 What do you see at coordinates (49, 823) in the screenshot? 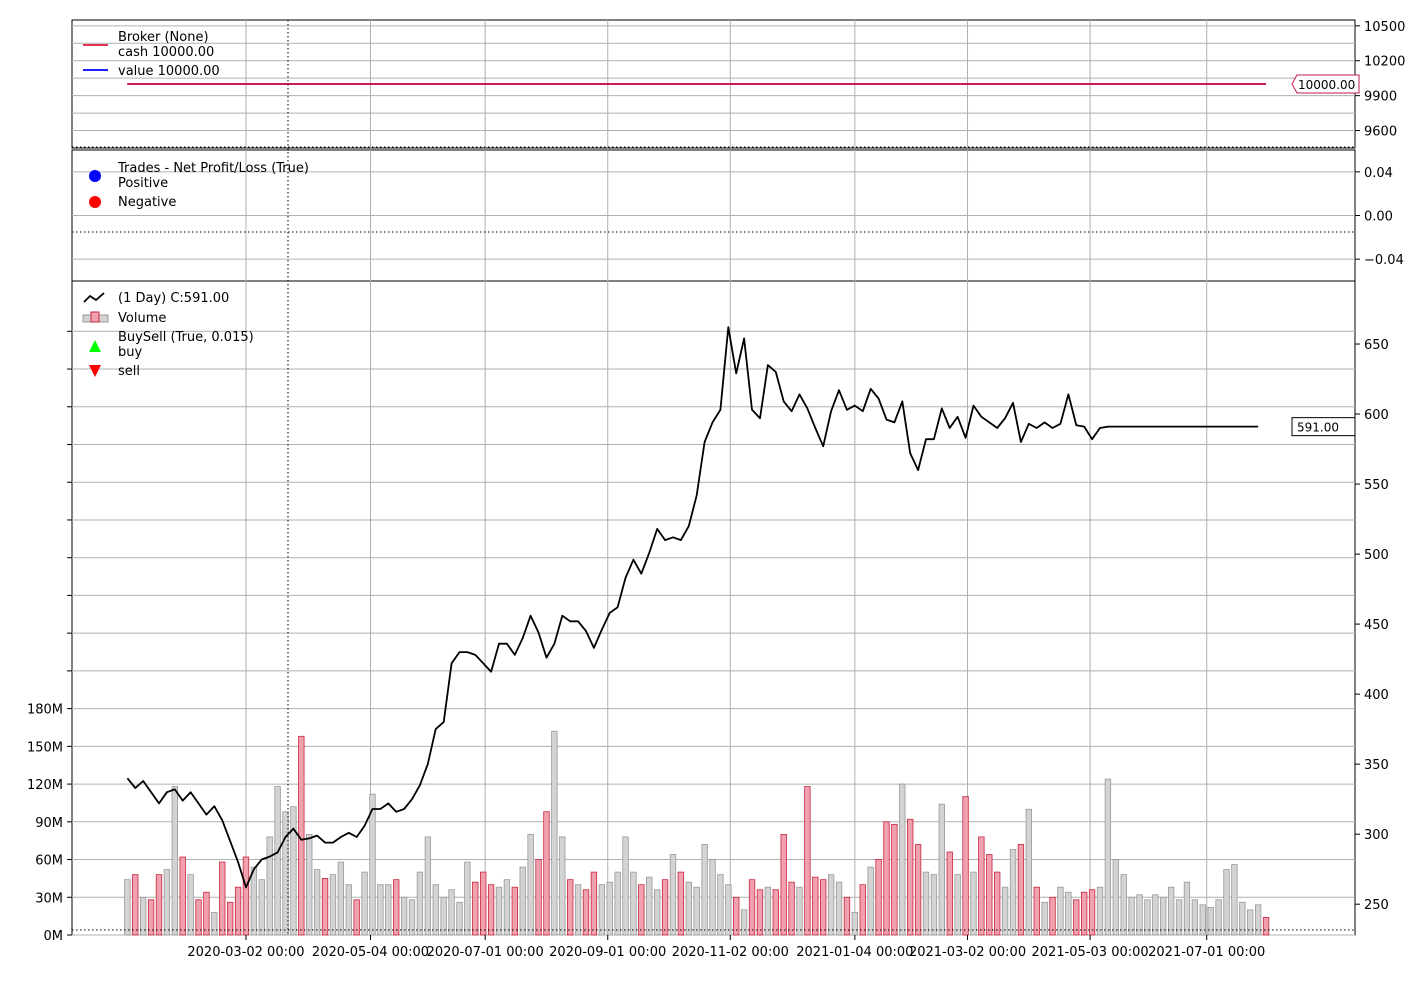
I see `volume-ytick-label: 90M` at bounding box center [49, 823].